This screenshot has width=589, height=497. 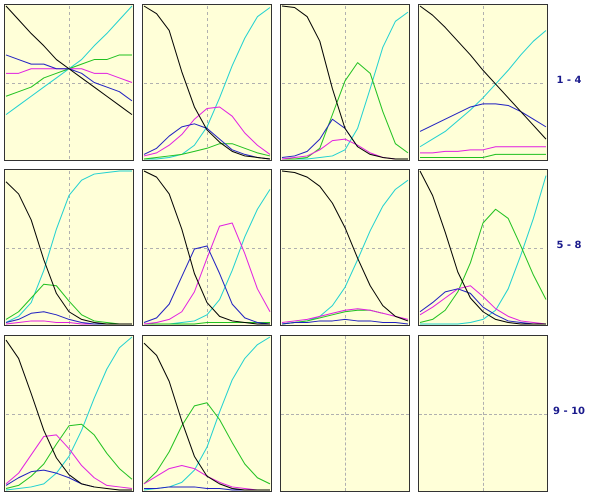 I want to click on text: 1 - 4, so click(x=569, y=80).